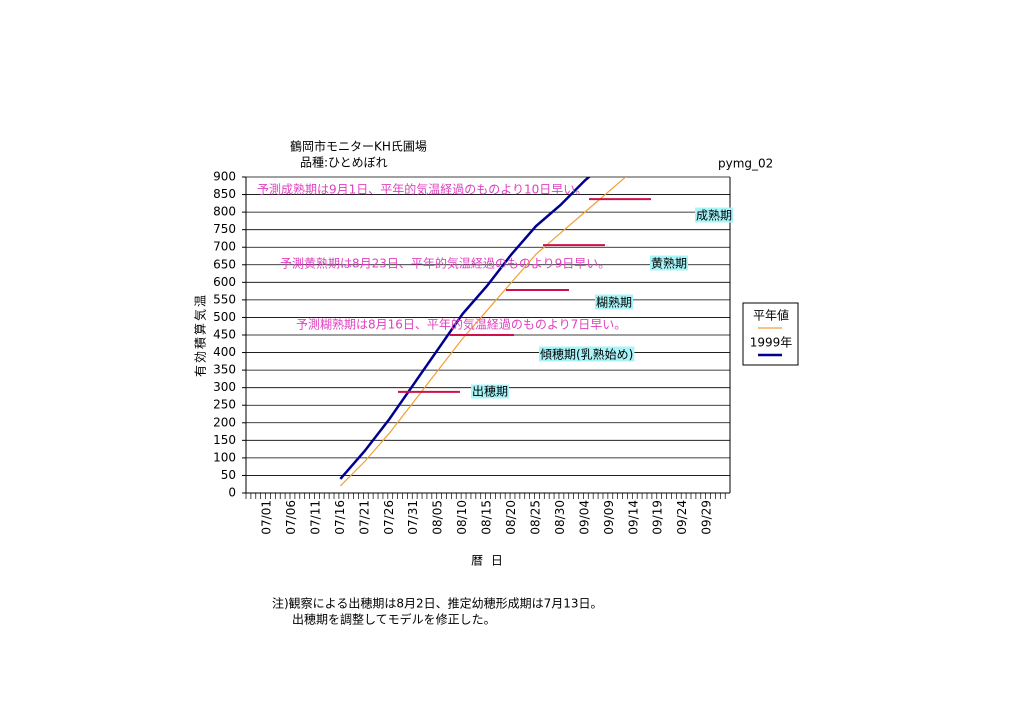  I want to click on annotation: 予測成熟期は9月1日、平年的気温経過のものより10日早い。, so click(422, 189).